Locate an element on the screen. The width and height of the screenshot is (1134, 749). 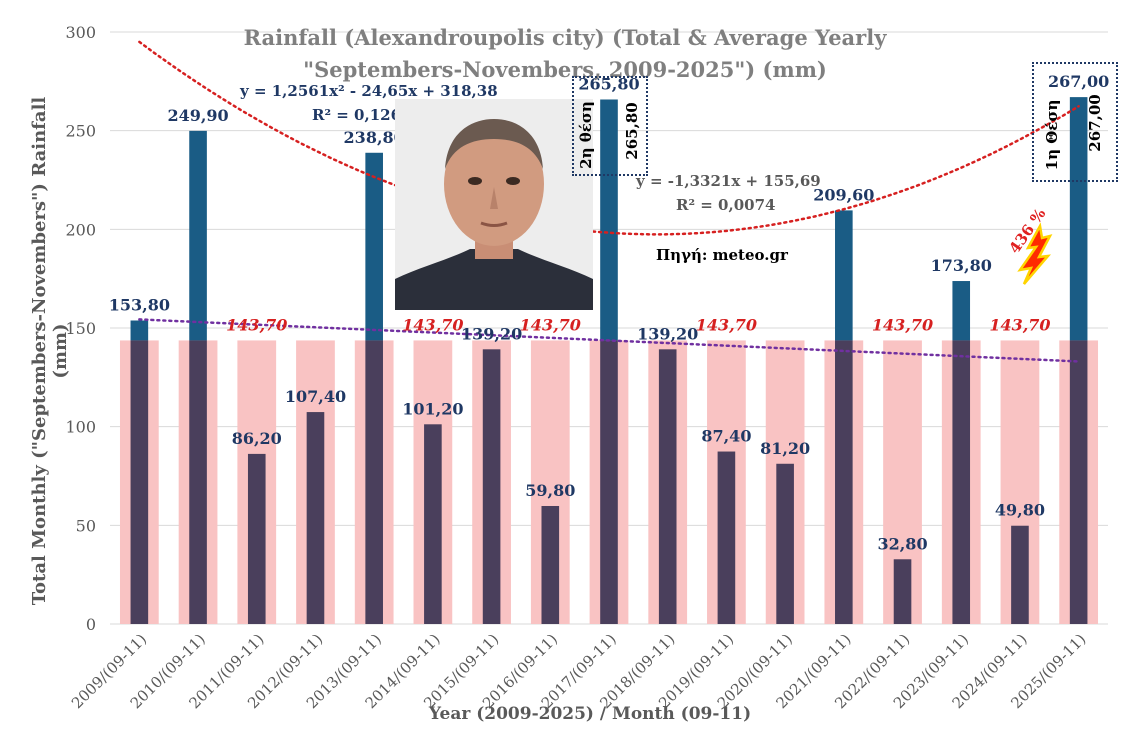
value-label: 86,20 is located at coordinates (257, 438).